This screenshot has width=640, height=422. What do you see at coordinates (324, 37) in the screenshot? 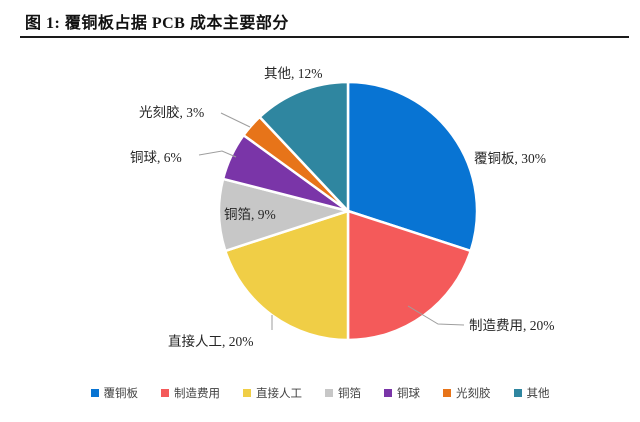
I see `title-rule` at bounding box center [324, 37].